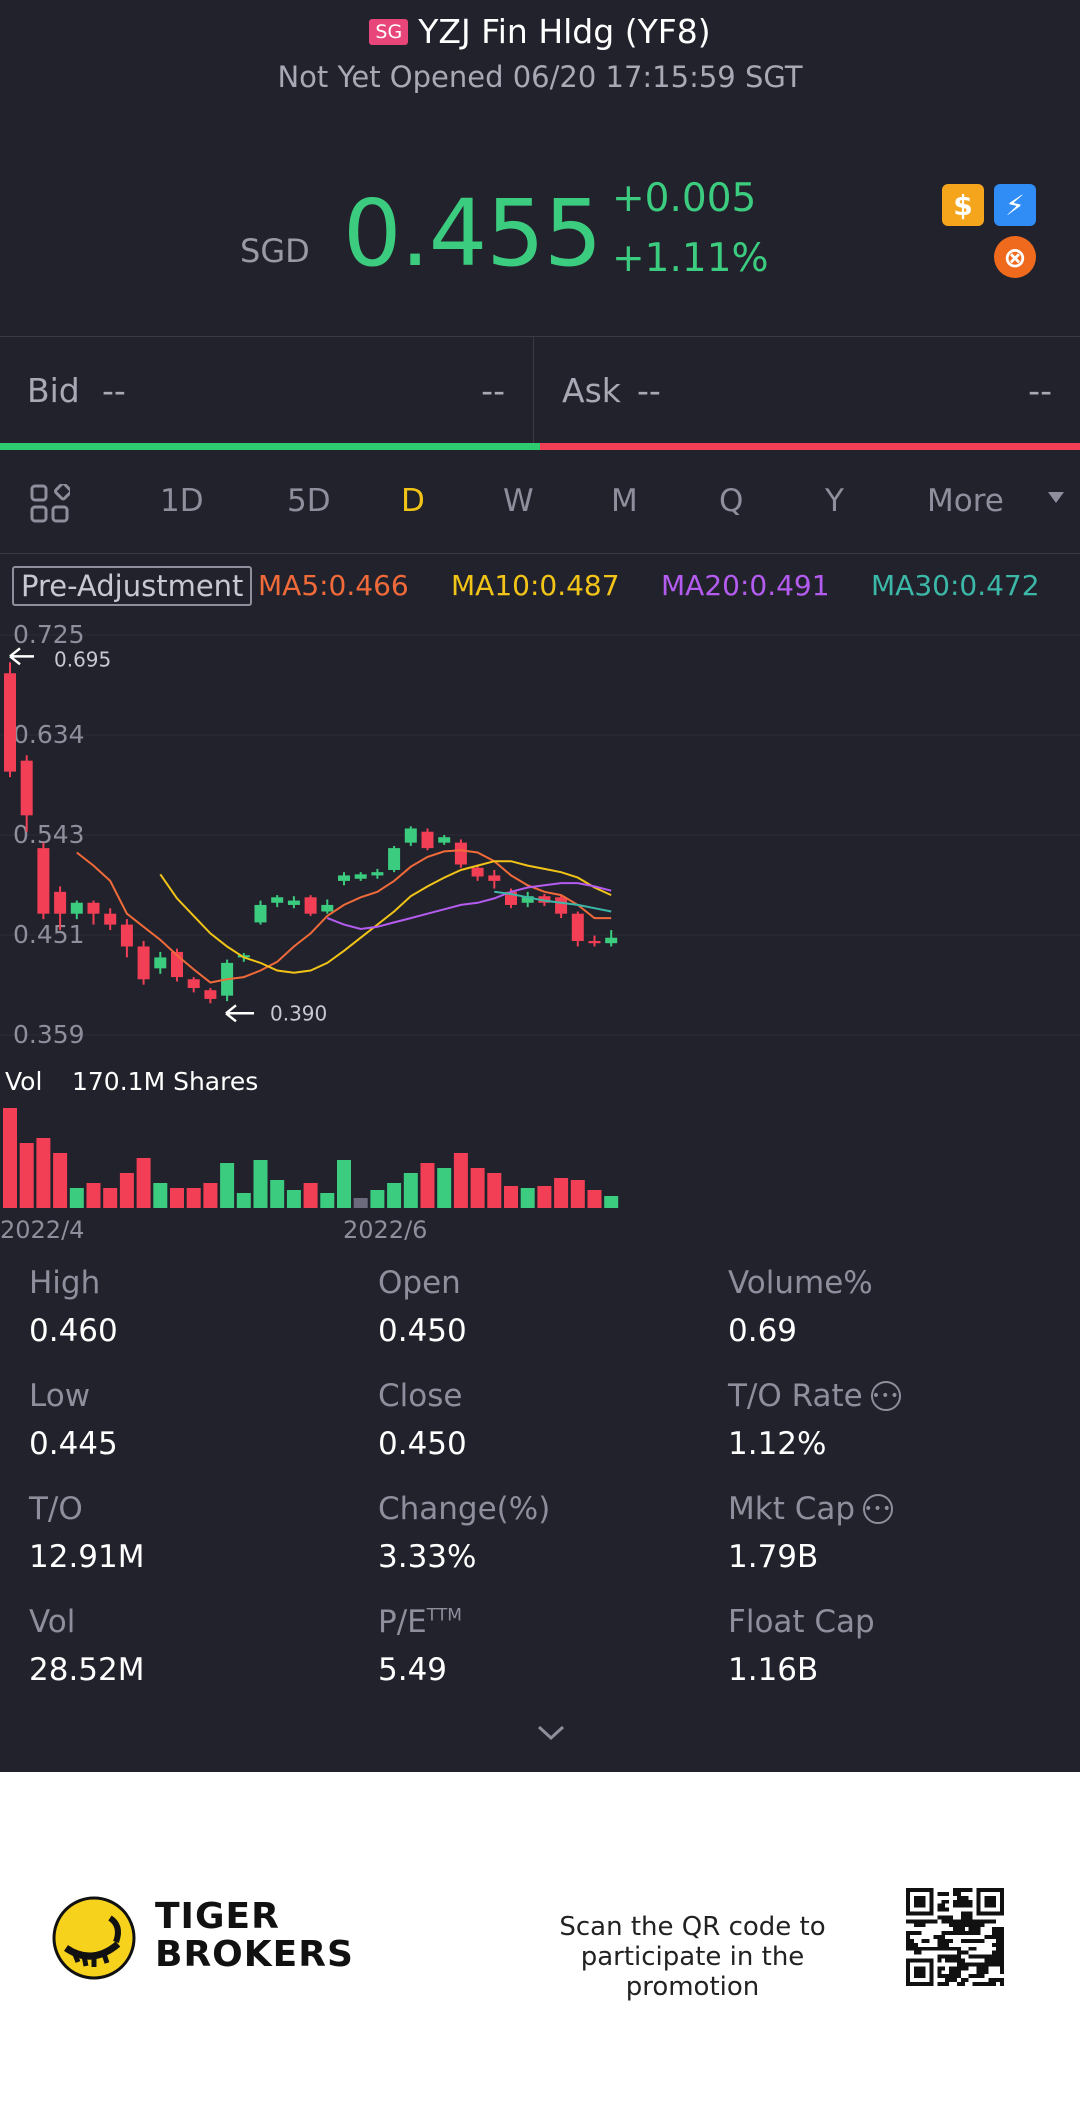  Describe the element at coordinates (955, 1937) in the screenshot. I see `qr-code-icon` at that location.